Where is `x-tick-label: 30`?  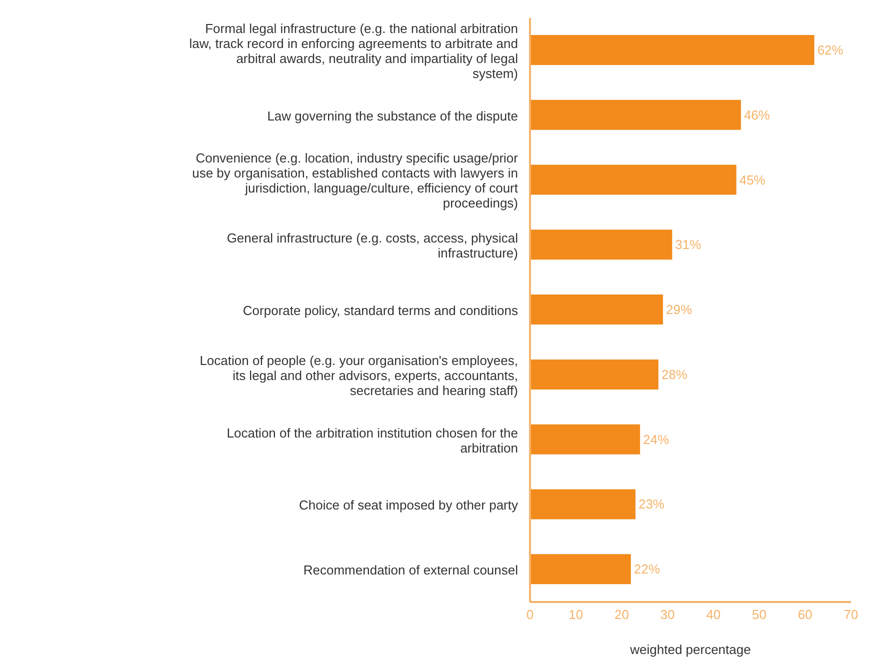
x-tick-label: 30 is located at coordinates (667, 614).